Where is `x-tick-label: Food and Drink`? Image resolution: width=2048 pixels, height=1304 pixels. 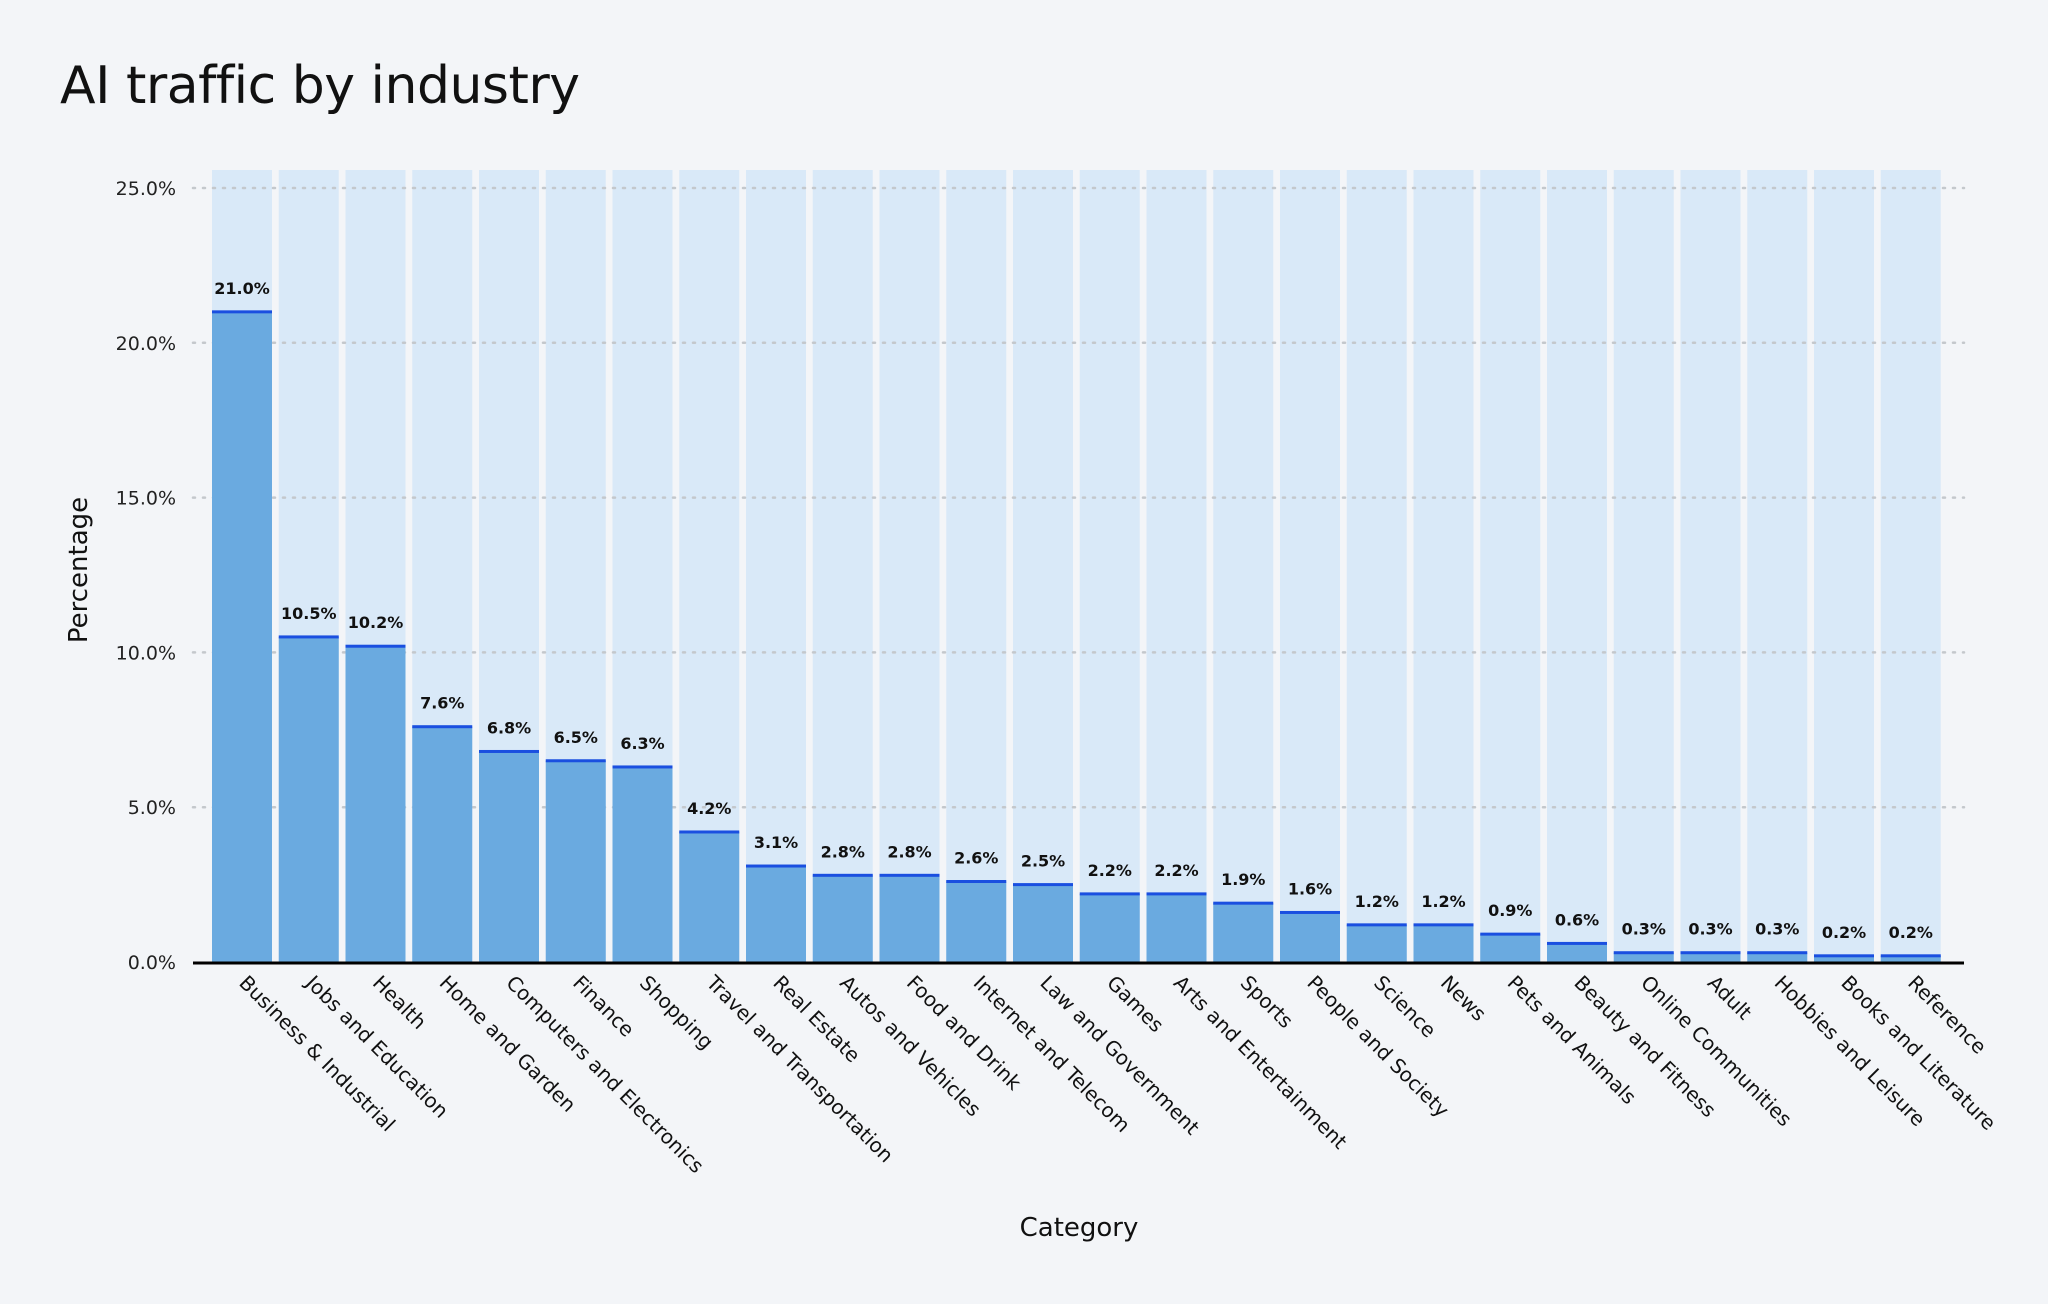
x-tick-label: Food and Drink is located at coordinates (964, 1033).